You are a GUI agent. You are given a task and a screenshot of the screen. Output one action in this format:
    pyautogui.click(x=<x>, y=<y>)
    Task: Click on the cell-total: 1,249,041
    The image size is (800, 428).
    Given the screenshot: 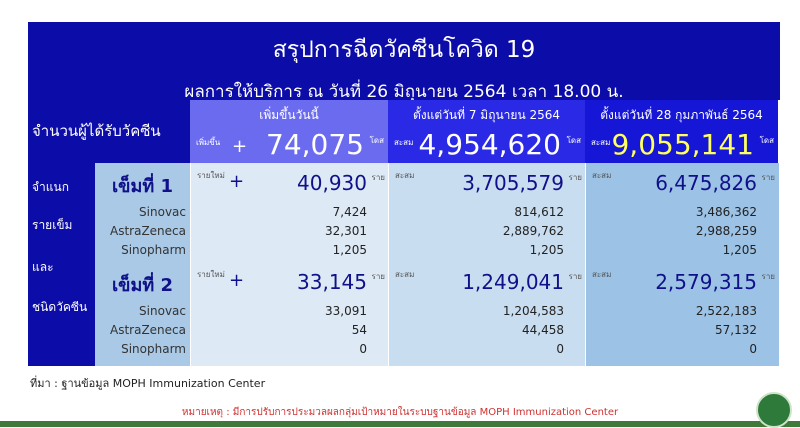 What is the action you would take?
    pyautogui.click(x=513, y=282)
    